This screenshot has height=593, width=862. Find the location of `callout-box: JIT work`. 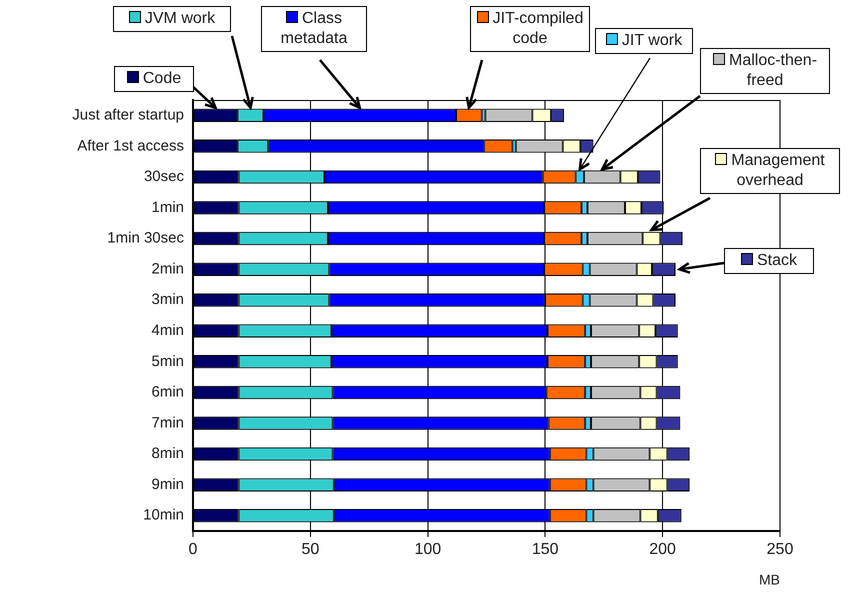

callout-box: JIT work is located at coordinates (644, 41).